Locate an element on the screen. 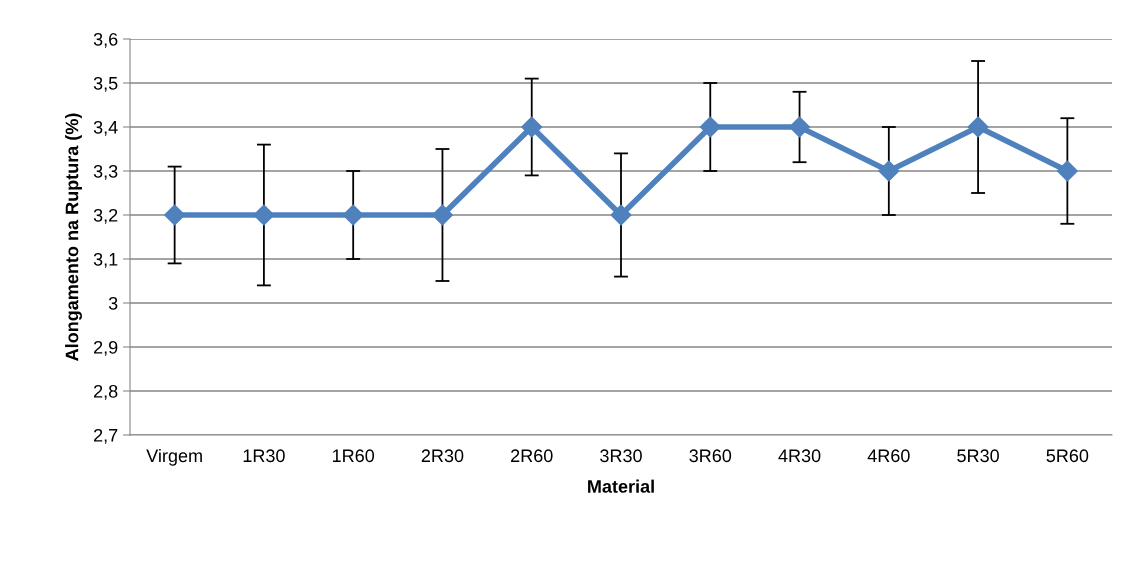 The image size is (1137, 583). x-axis-title: Material is located at coordinates (621, 486).